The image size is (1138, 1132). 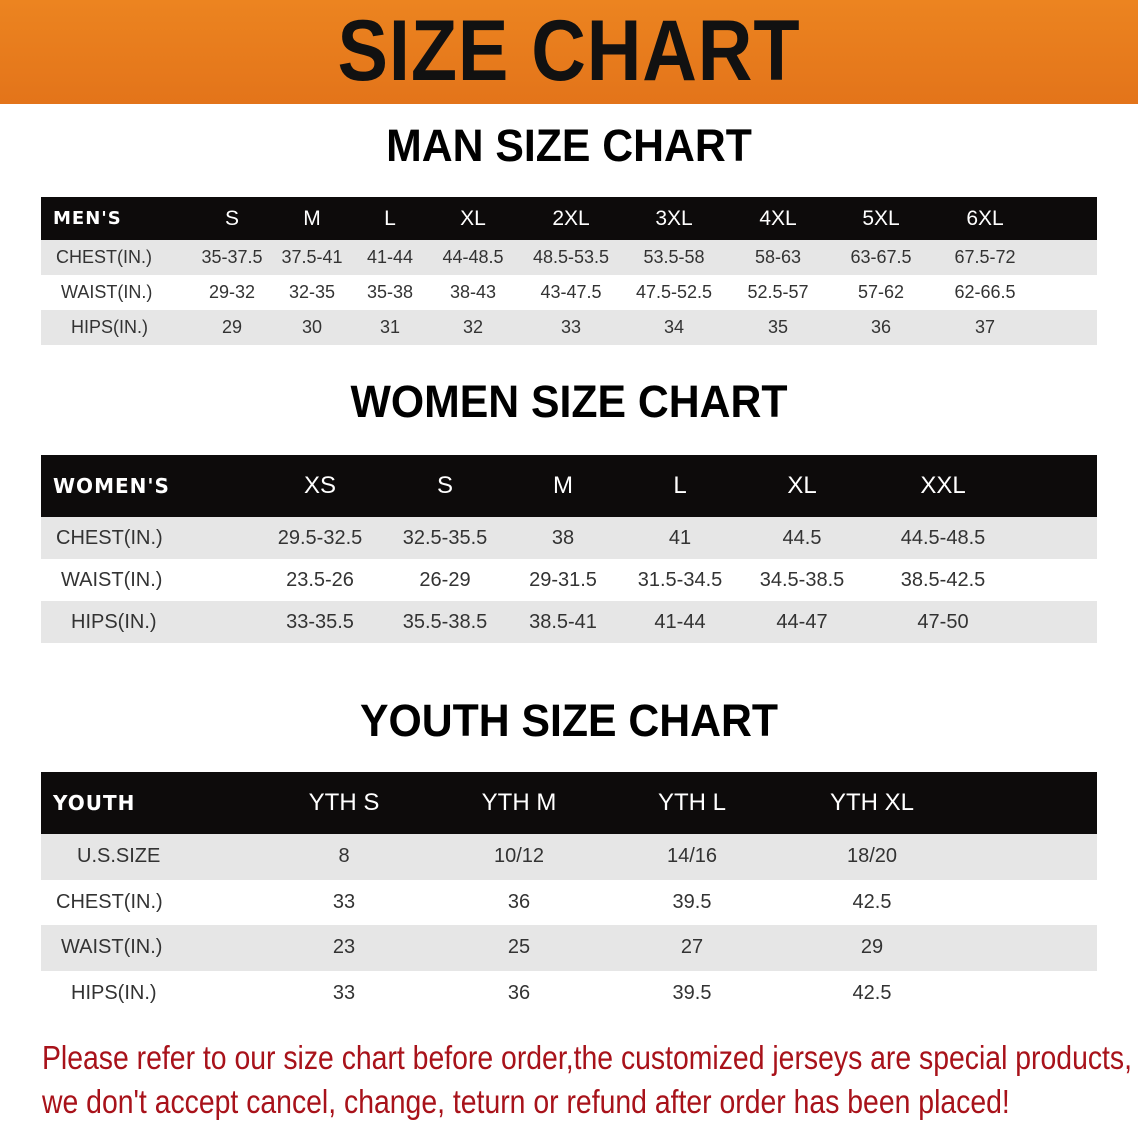 What do you see at coordinates (674, 218) in the screenshot?
I see `size-header-cell: 3XL` at bounding box center [674, 218].